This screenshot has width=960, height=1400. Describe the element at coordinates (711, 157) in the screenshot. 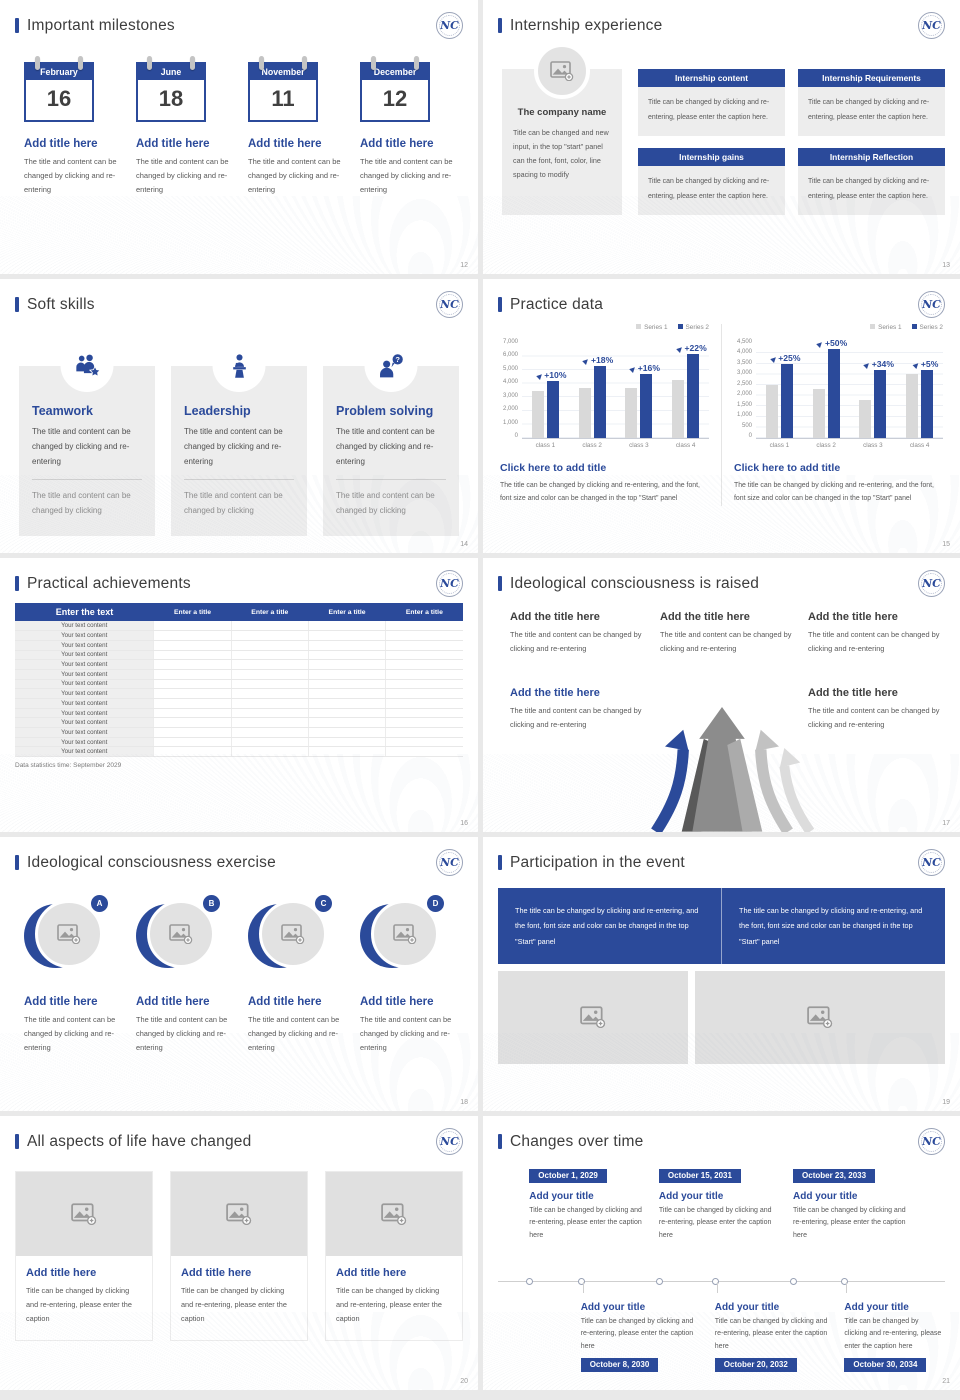

I see `panel-title: Internship gains` at that location.